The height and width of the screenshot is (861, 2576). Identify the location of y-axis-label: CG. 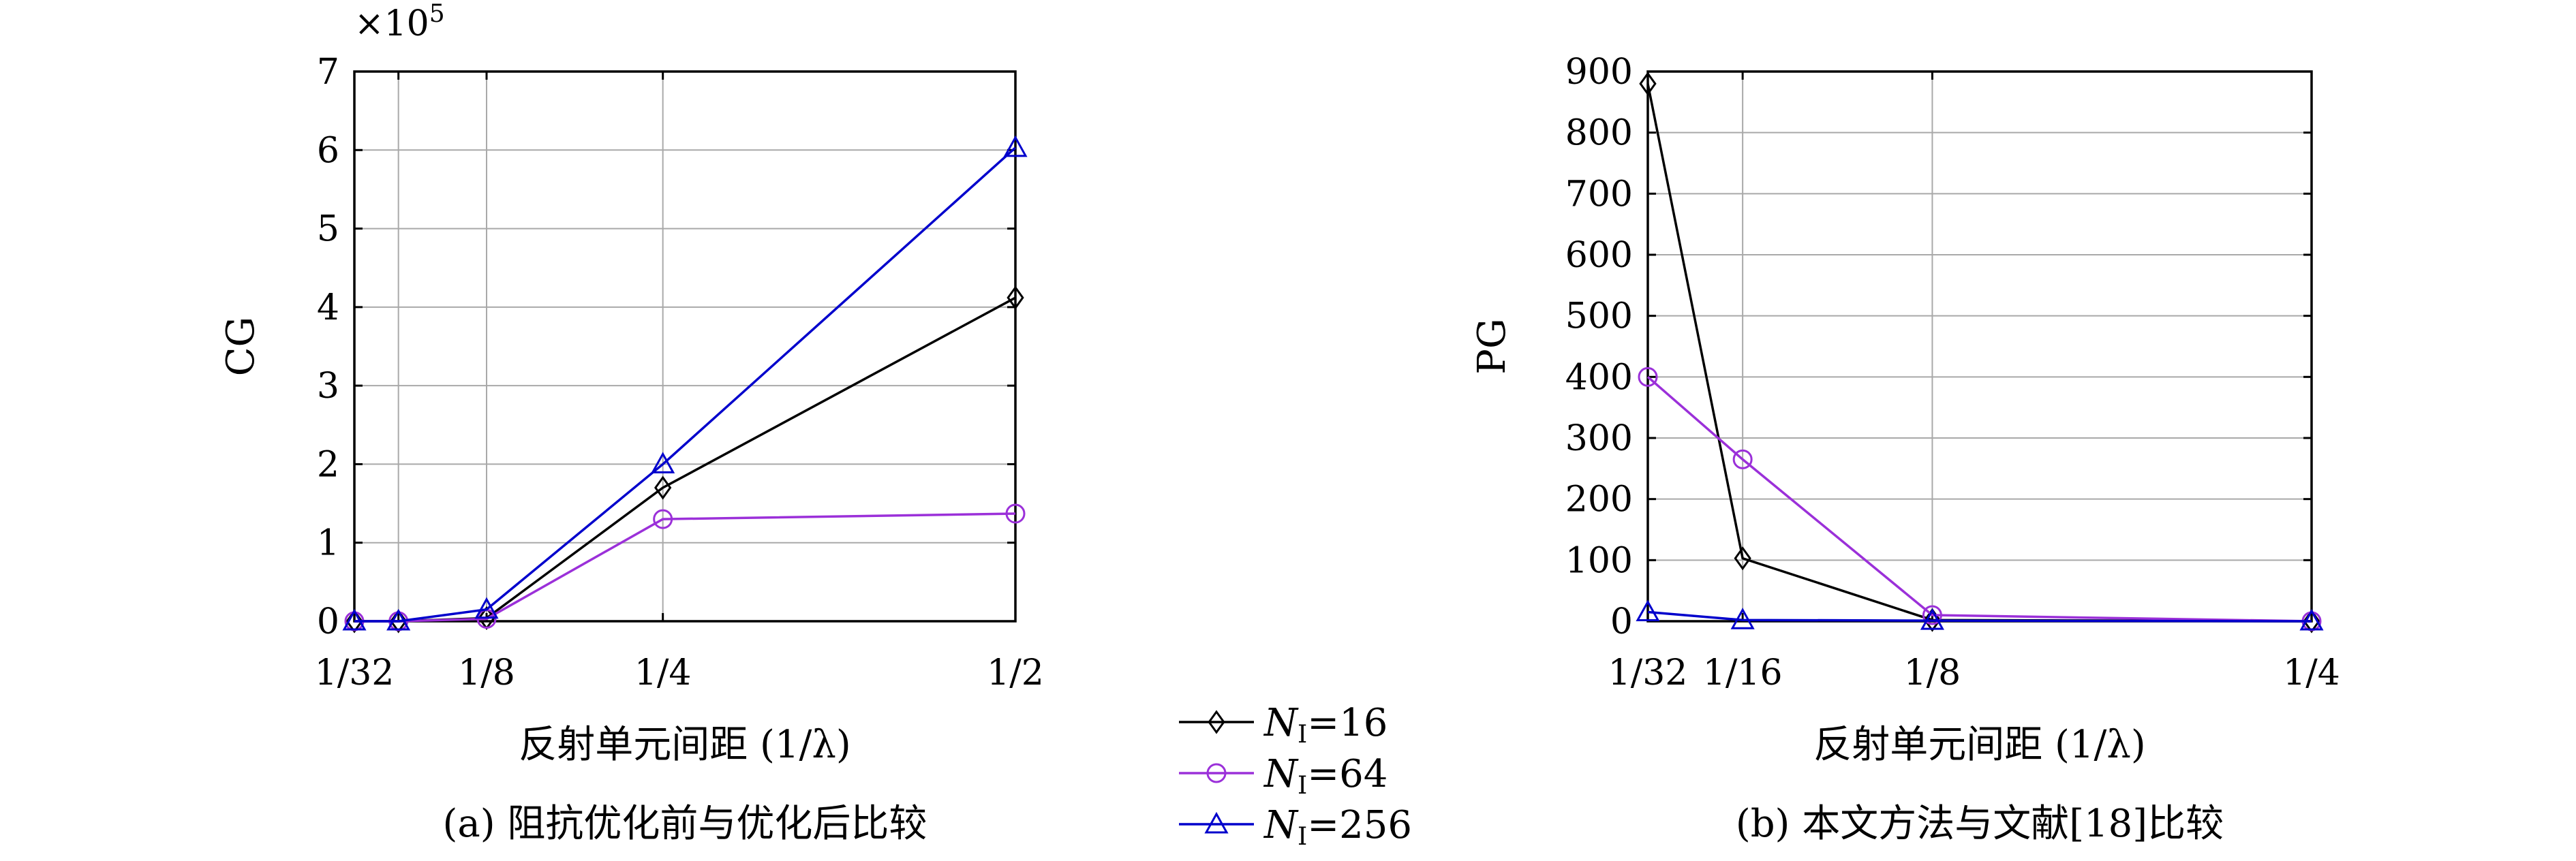
(241, 347).